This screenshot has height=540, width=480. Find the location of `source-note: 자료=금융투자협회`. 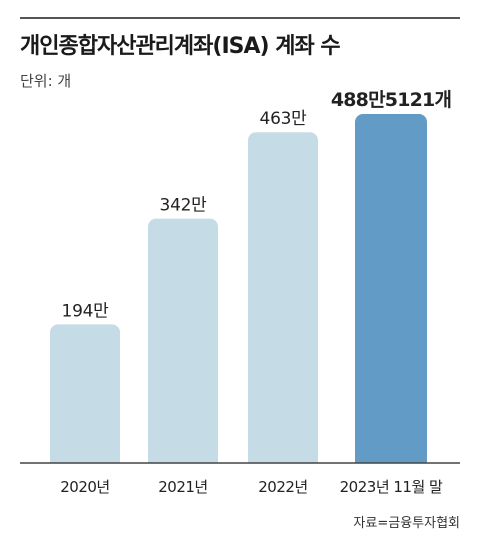

source-note: 자료=금융투자협회 is located at coordinates (406, 523).